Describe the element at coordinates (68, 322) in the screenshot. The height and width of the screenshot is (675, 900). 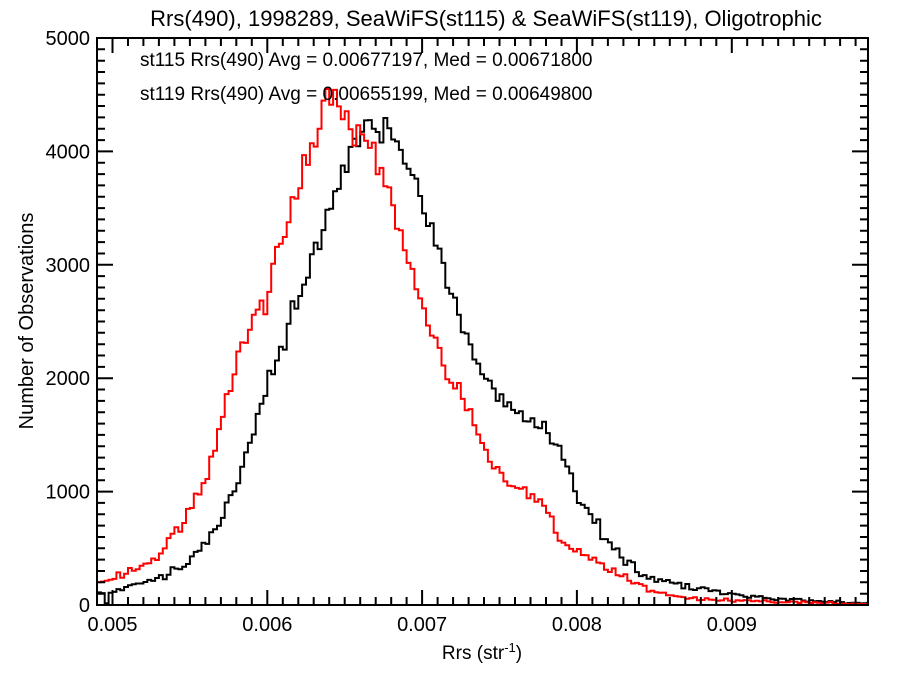
I see `y-tick-labels: 0 1000 2000 3000 4000 5000` at that location.